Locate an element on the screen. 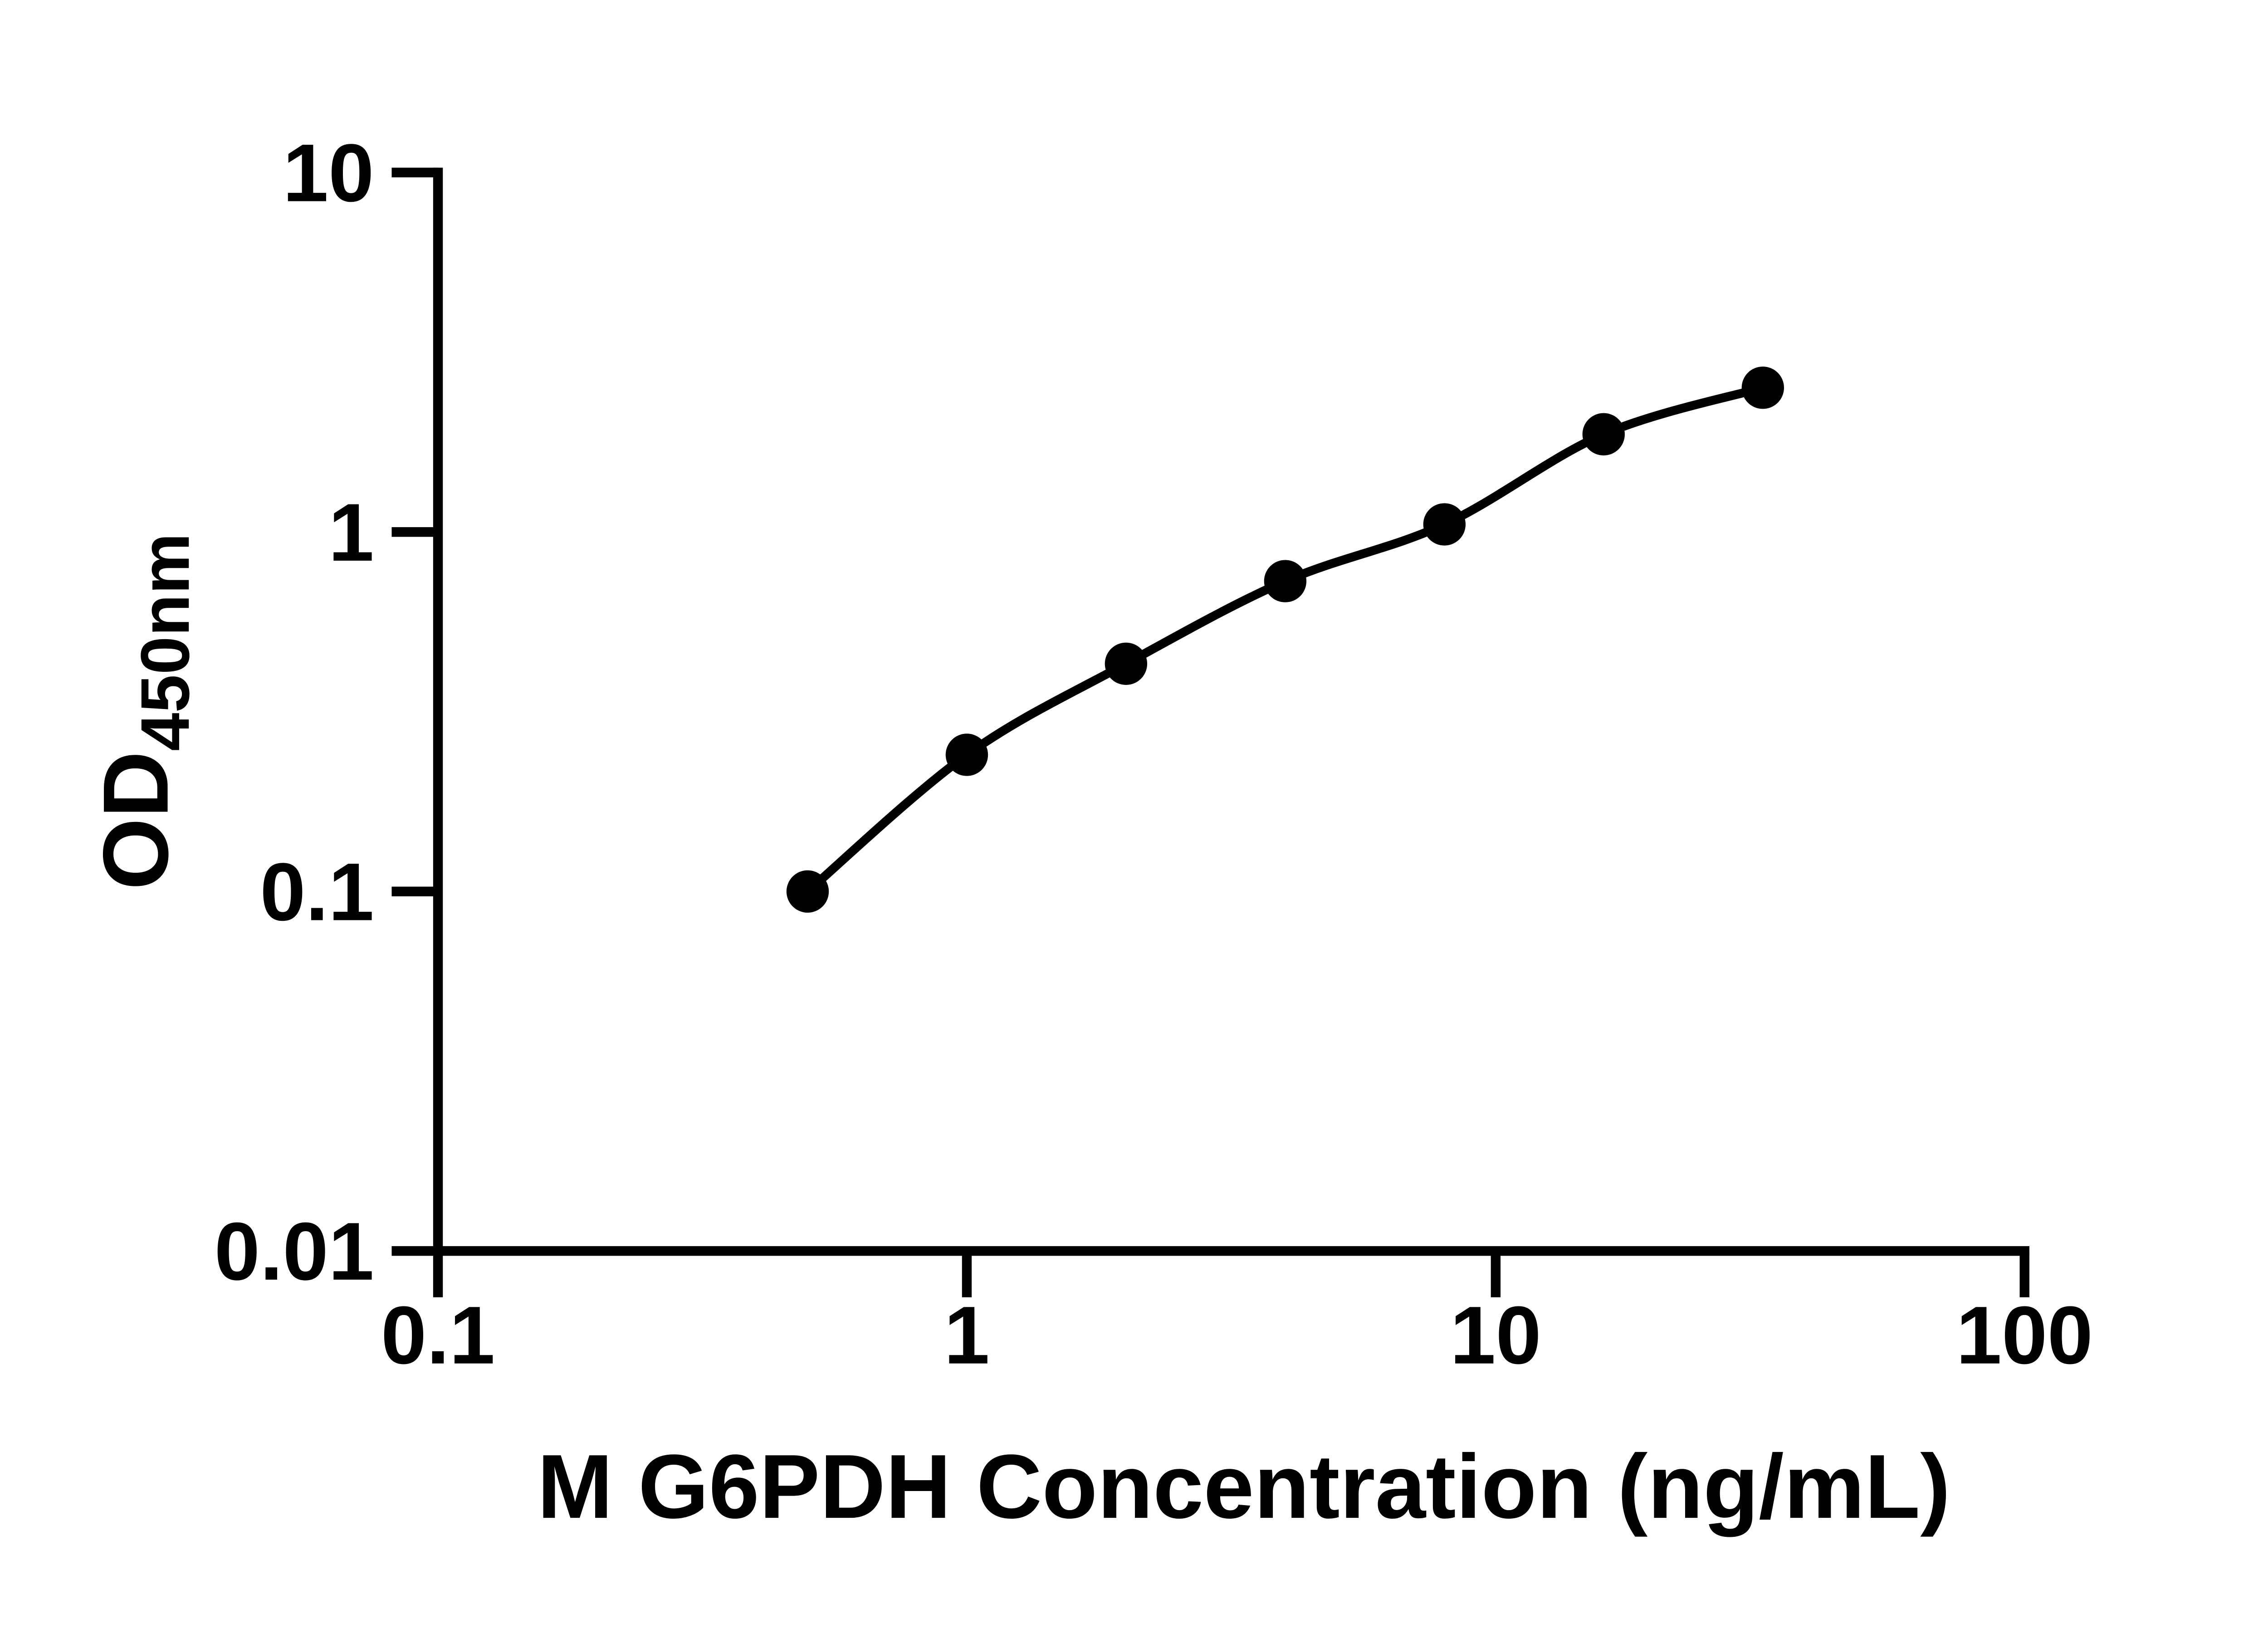 Image resolution: width=2268 pixels, height=1633 pixels. data-point-x4 is located at coordinates (1285, 581).